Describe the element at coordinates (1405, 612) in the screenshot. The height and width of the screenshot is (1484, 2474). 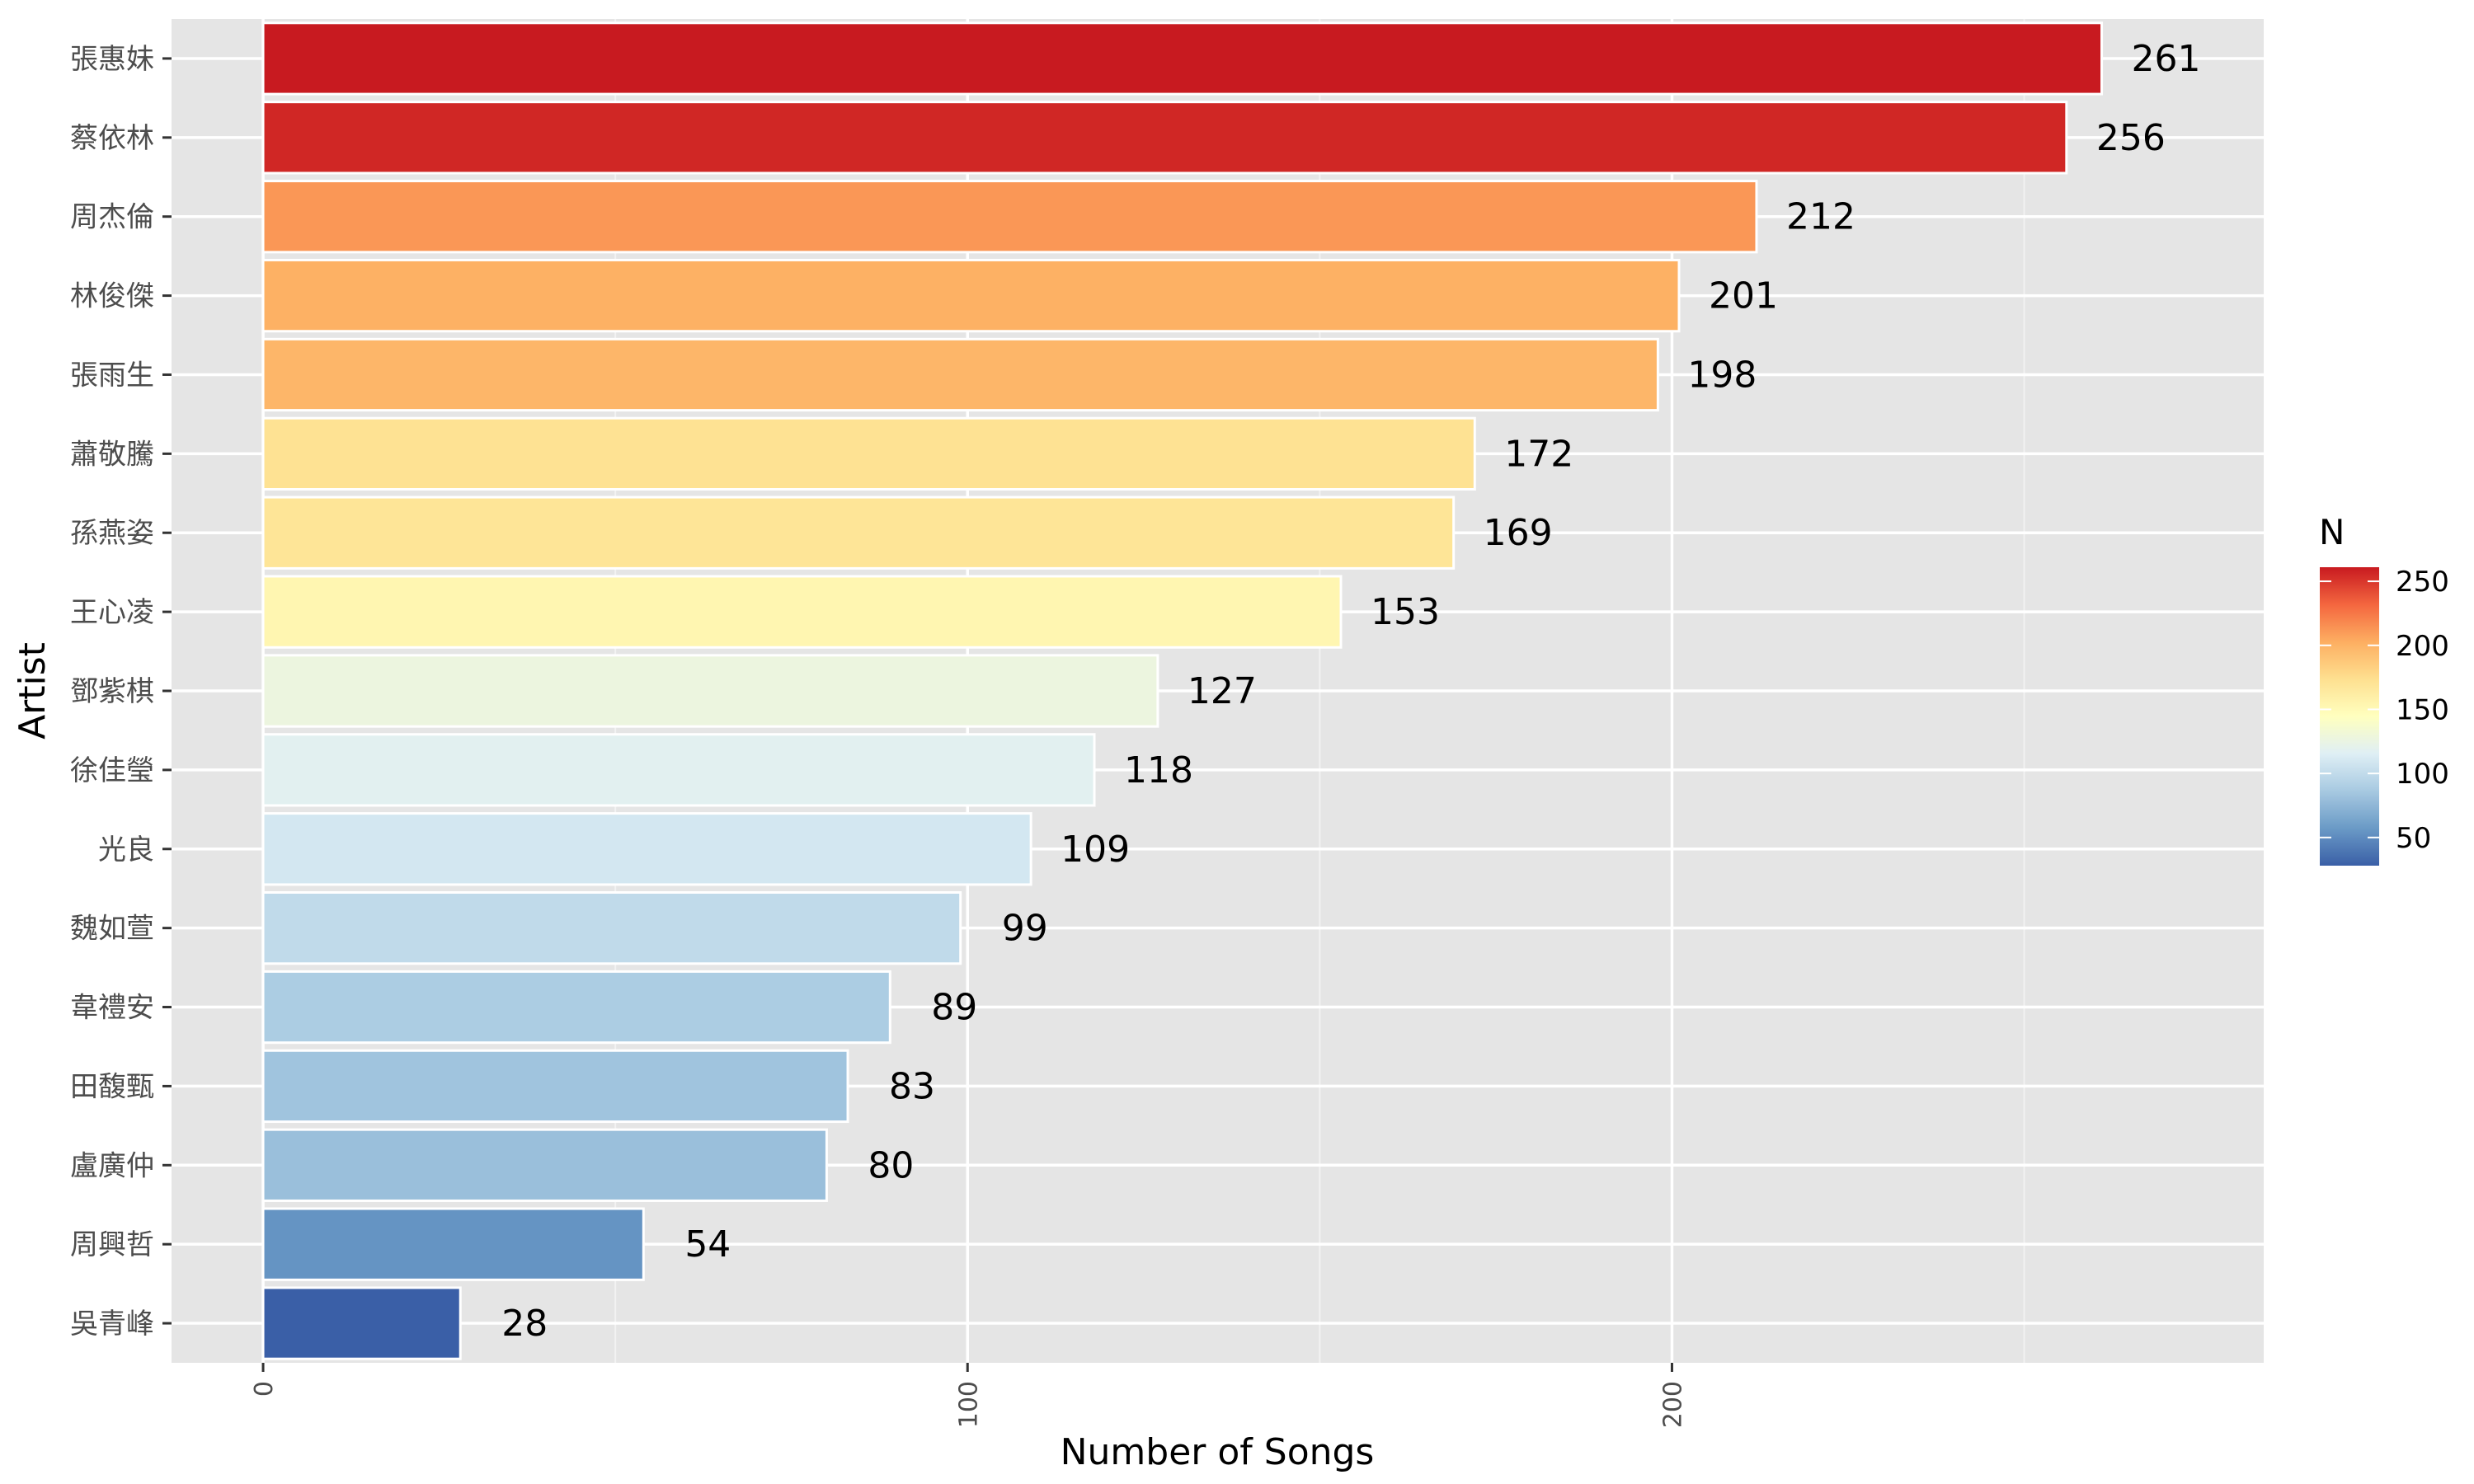
I see `bar-value-label: 153` at that location.